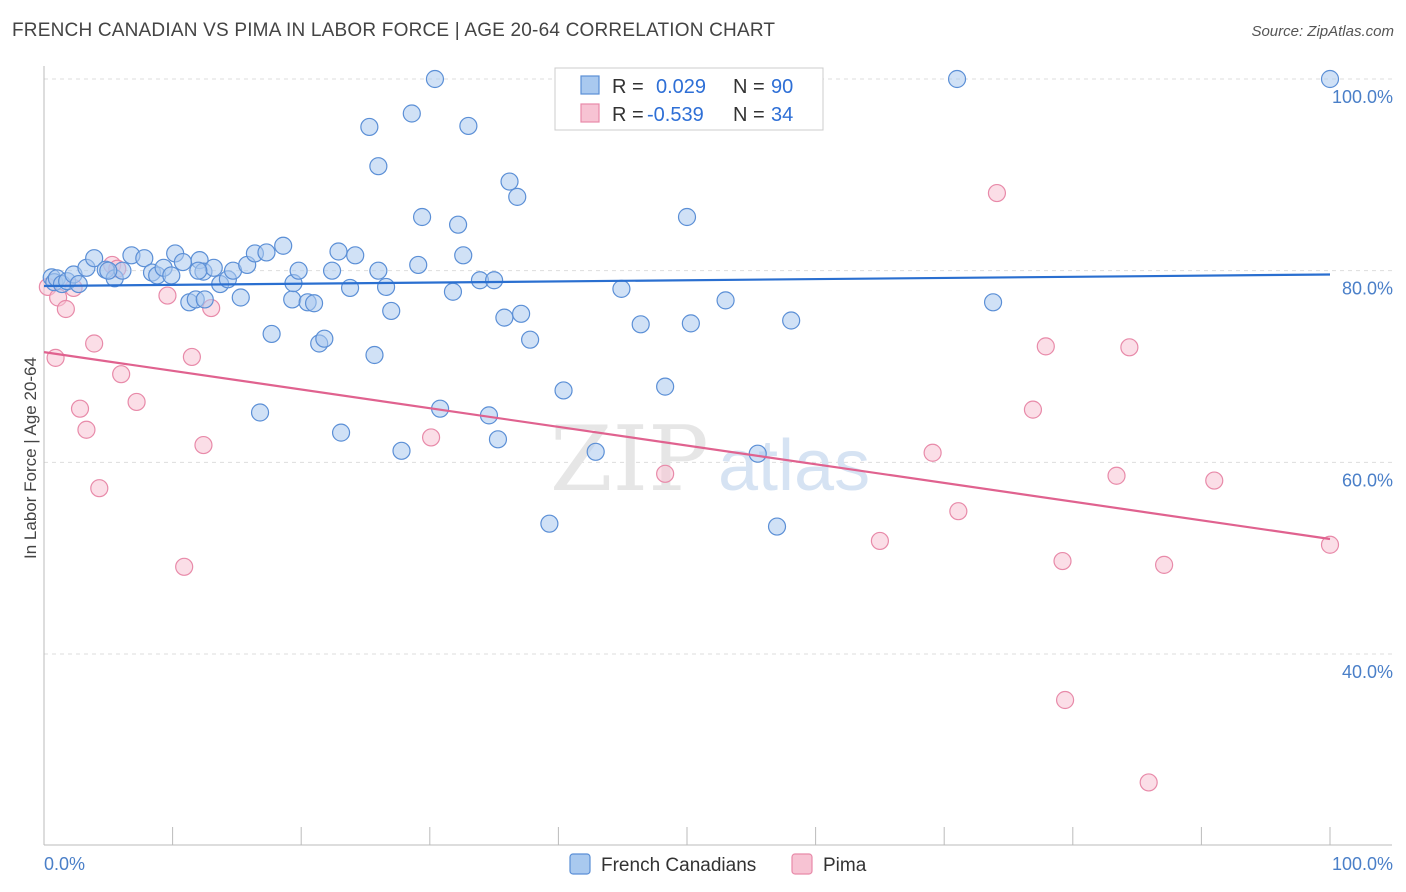  Describe the element at coordinates (590, 113) in the screenshot. I see `legend-swatch-pink` at that location.